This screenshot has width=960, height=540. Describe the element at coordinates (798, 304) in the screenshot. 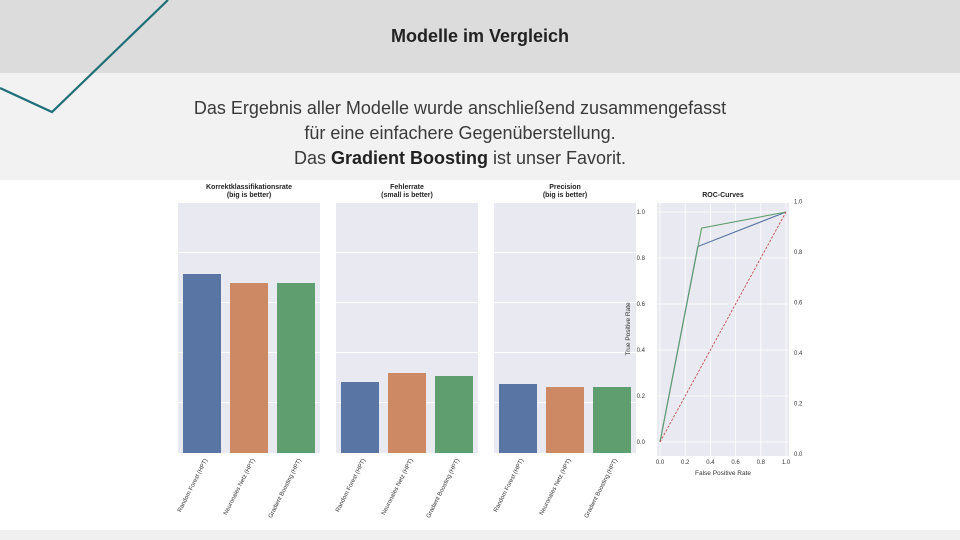

I see `roc-right-ytick: 0.6` at that location.